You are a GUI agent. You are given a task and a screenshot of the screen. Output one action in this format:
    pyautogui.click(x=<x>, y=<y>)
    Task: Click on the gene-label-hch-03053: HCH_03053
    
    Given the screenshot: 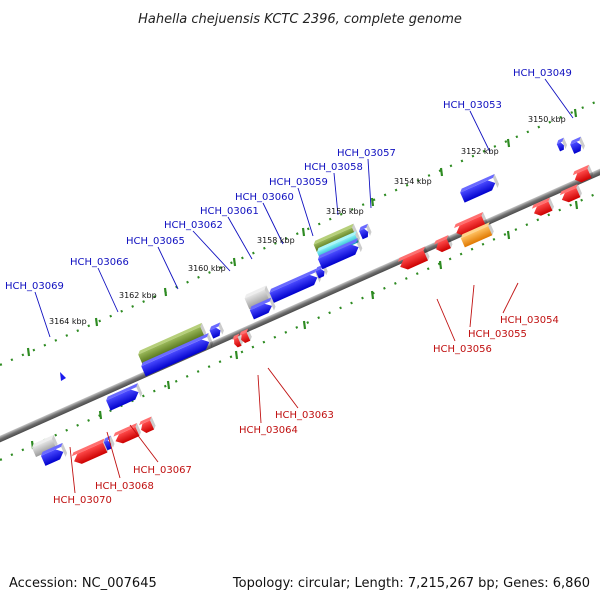 What is the action you would take?
    pyautogui.click(x=472, y=105)
    